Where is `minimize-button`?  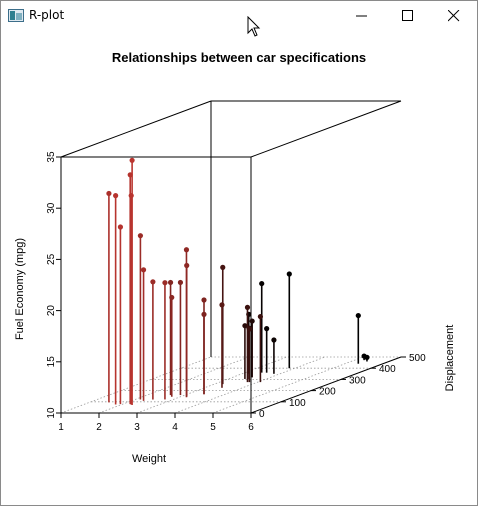 minimize-button is located at coordinates (362, 16).